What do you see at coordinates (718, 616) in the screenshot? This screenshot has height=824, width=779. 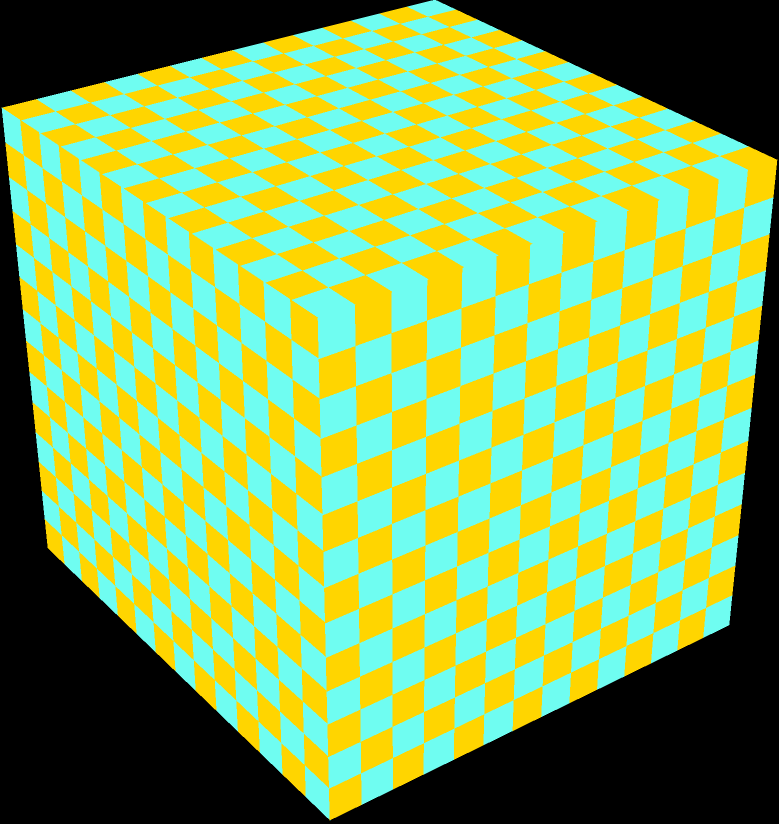 I see `checker-cell` at bounding box center [718, 616].